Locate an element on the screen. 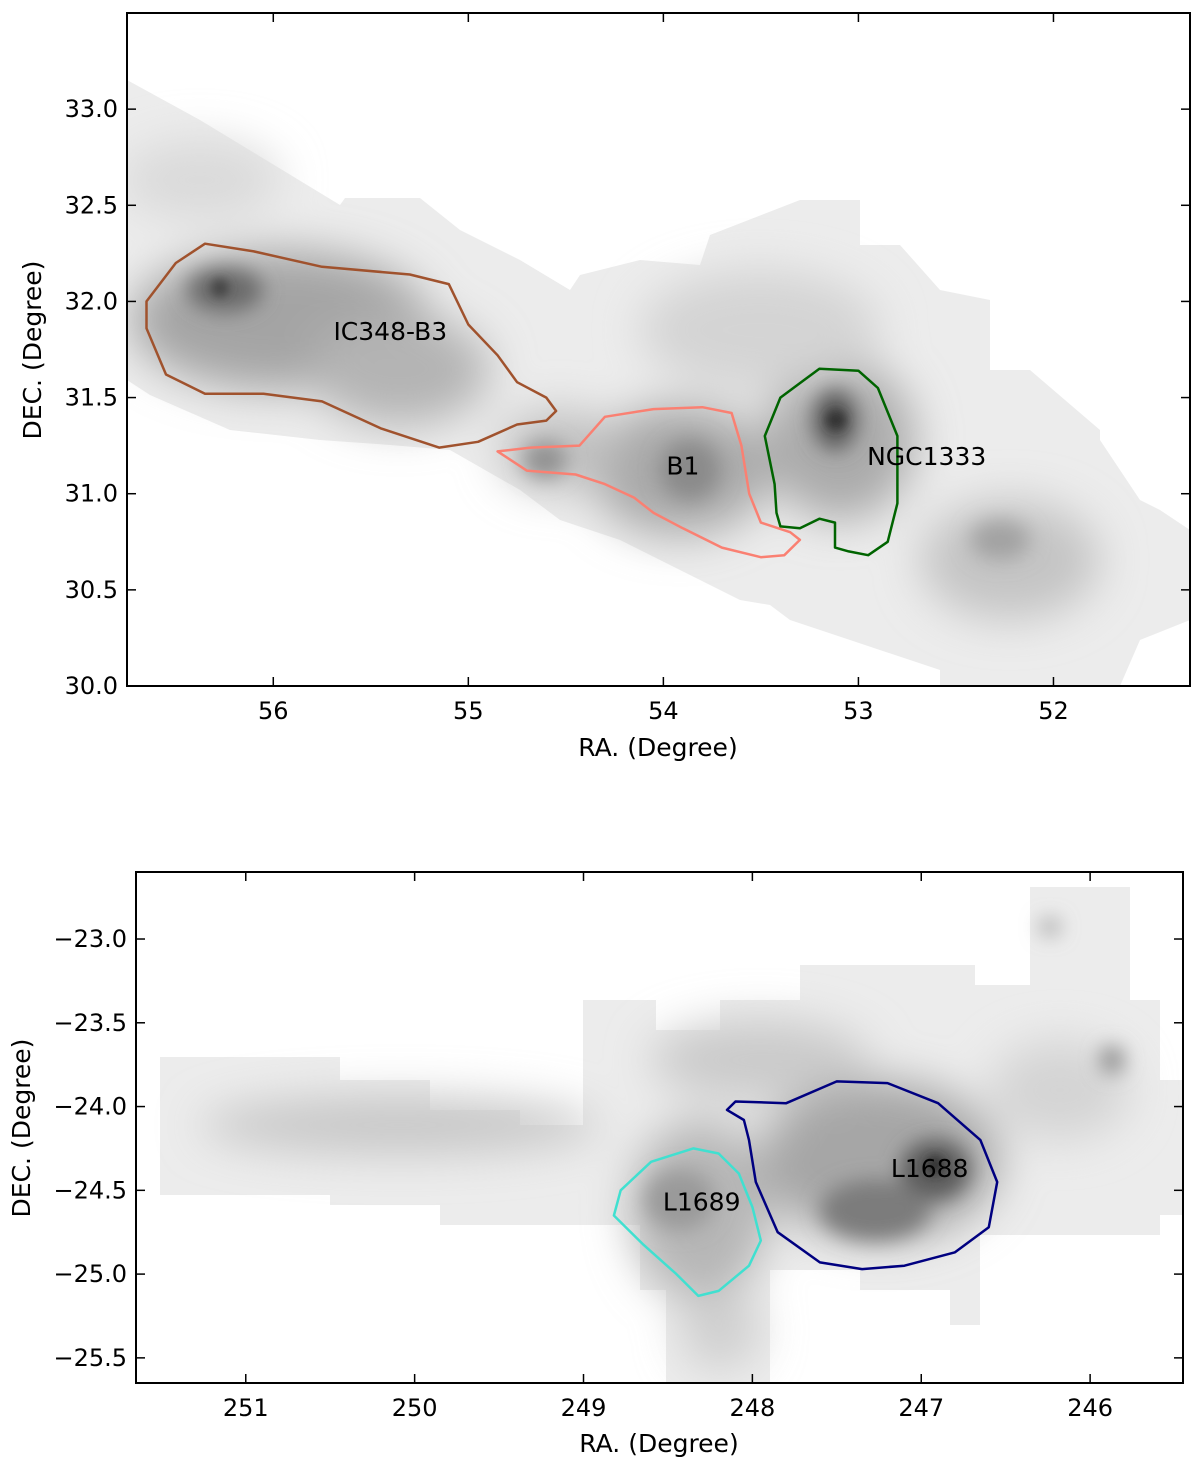 The width and height of the screenshot is (1200, 1466). ophiuchus-x-tick-label: 250 is located at coordinates (415, 1408).